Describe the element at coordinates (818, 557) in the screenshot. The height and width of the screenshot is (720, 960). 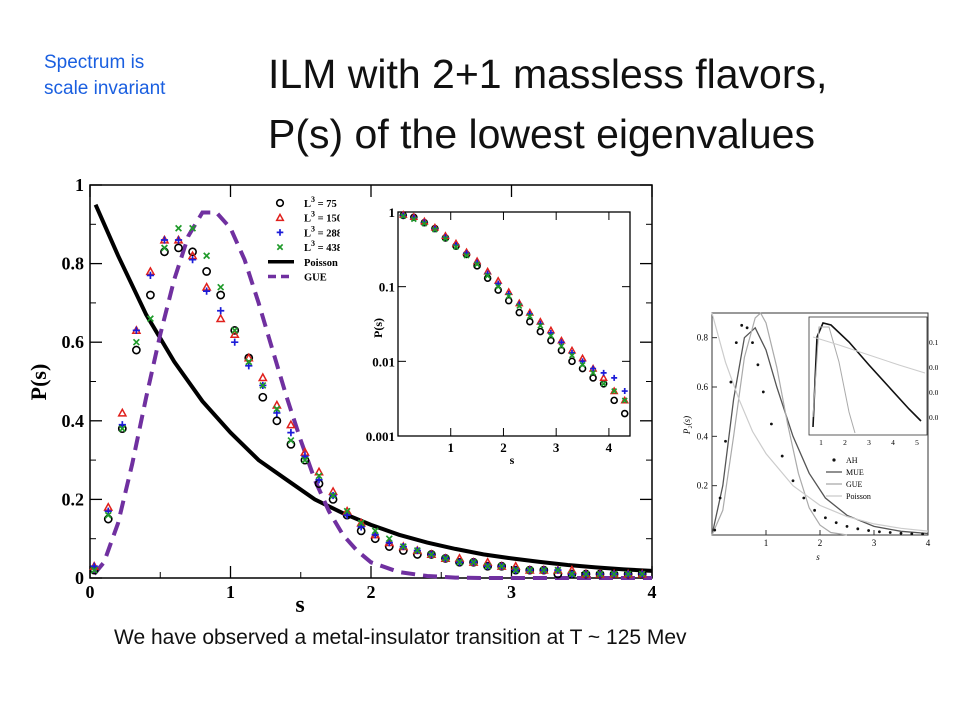
I see `right-x-axis-label: s` at that location.